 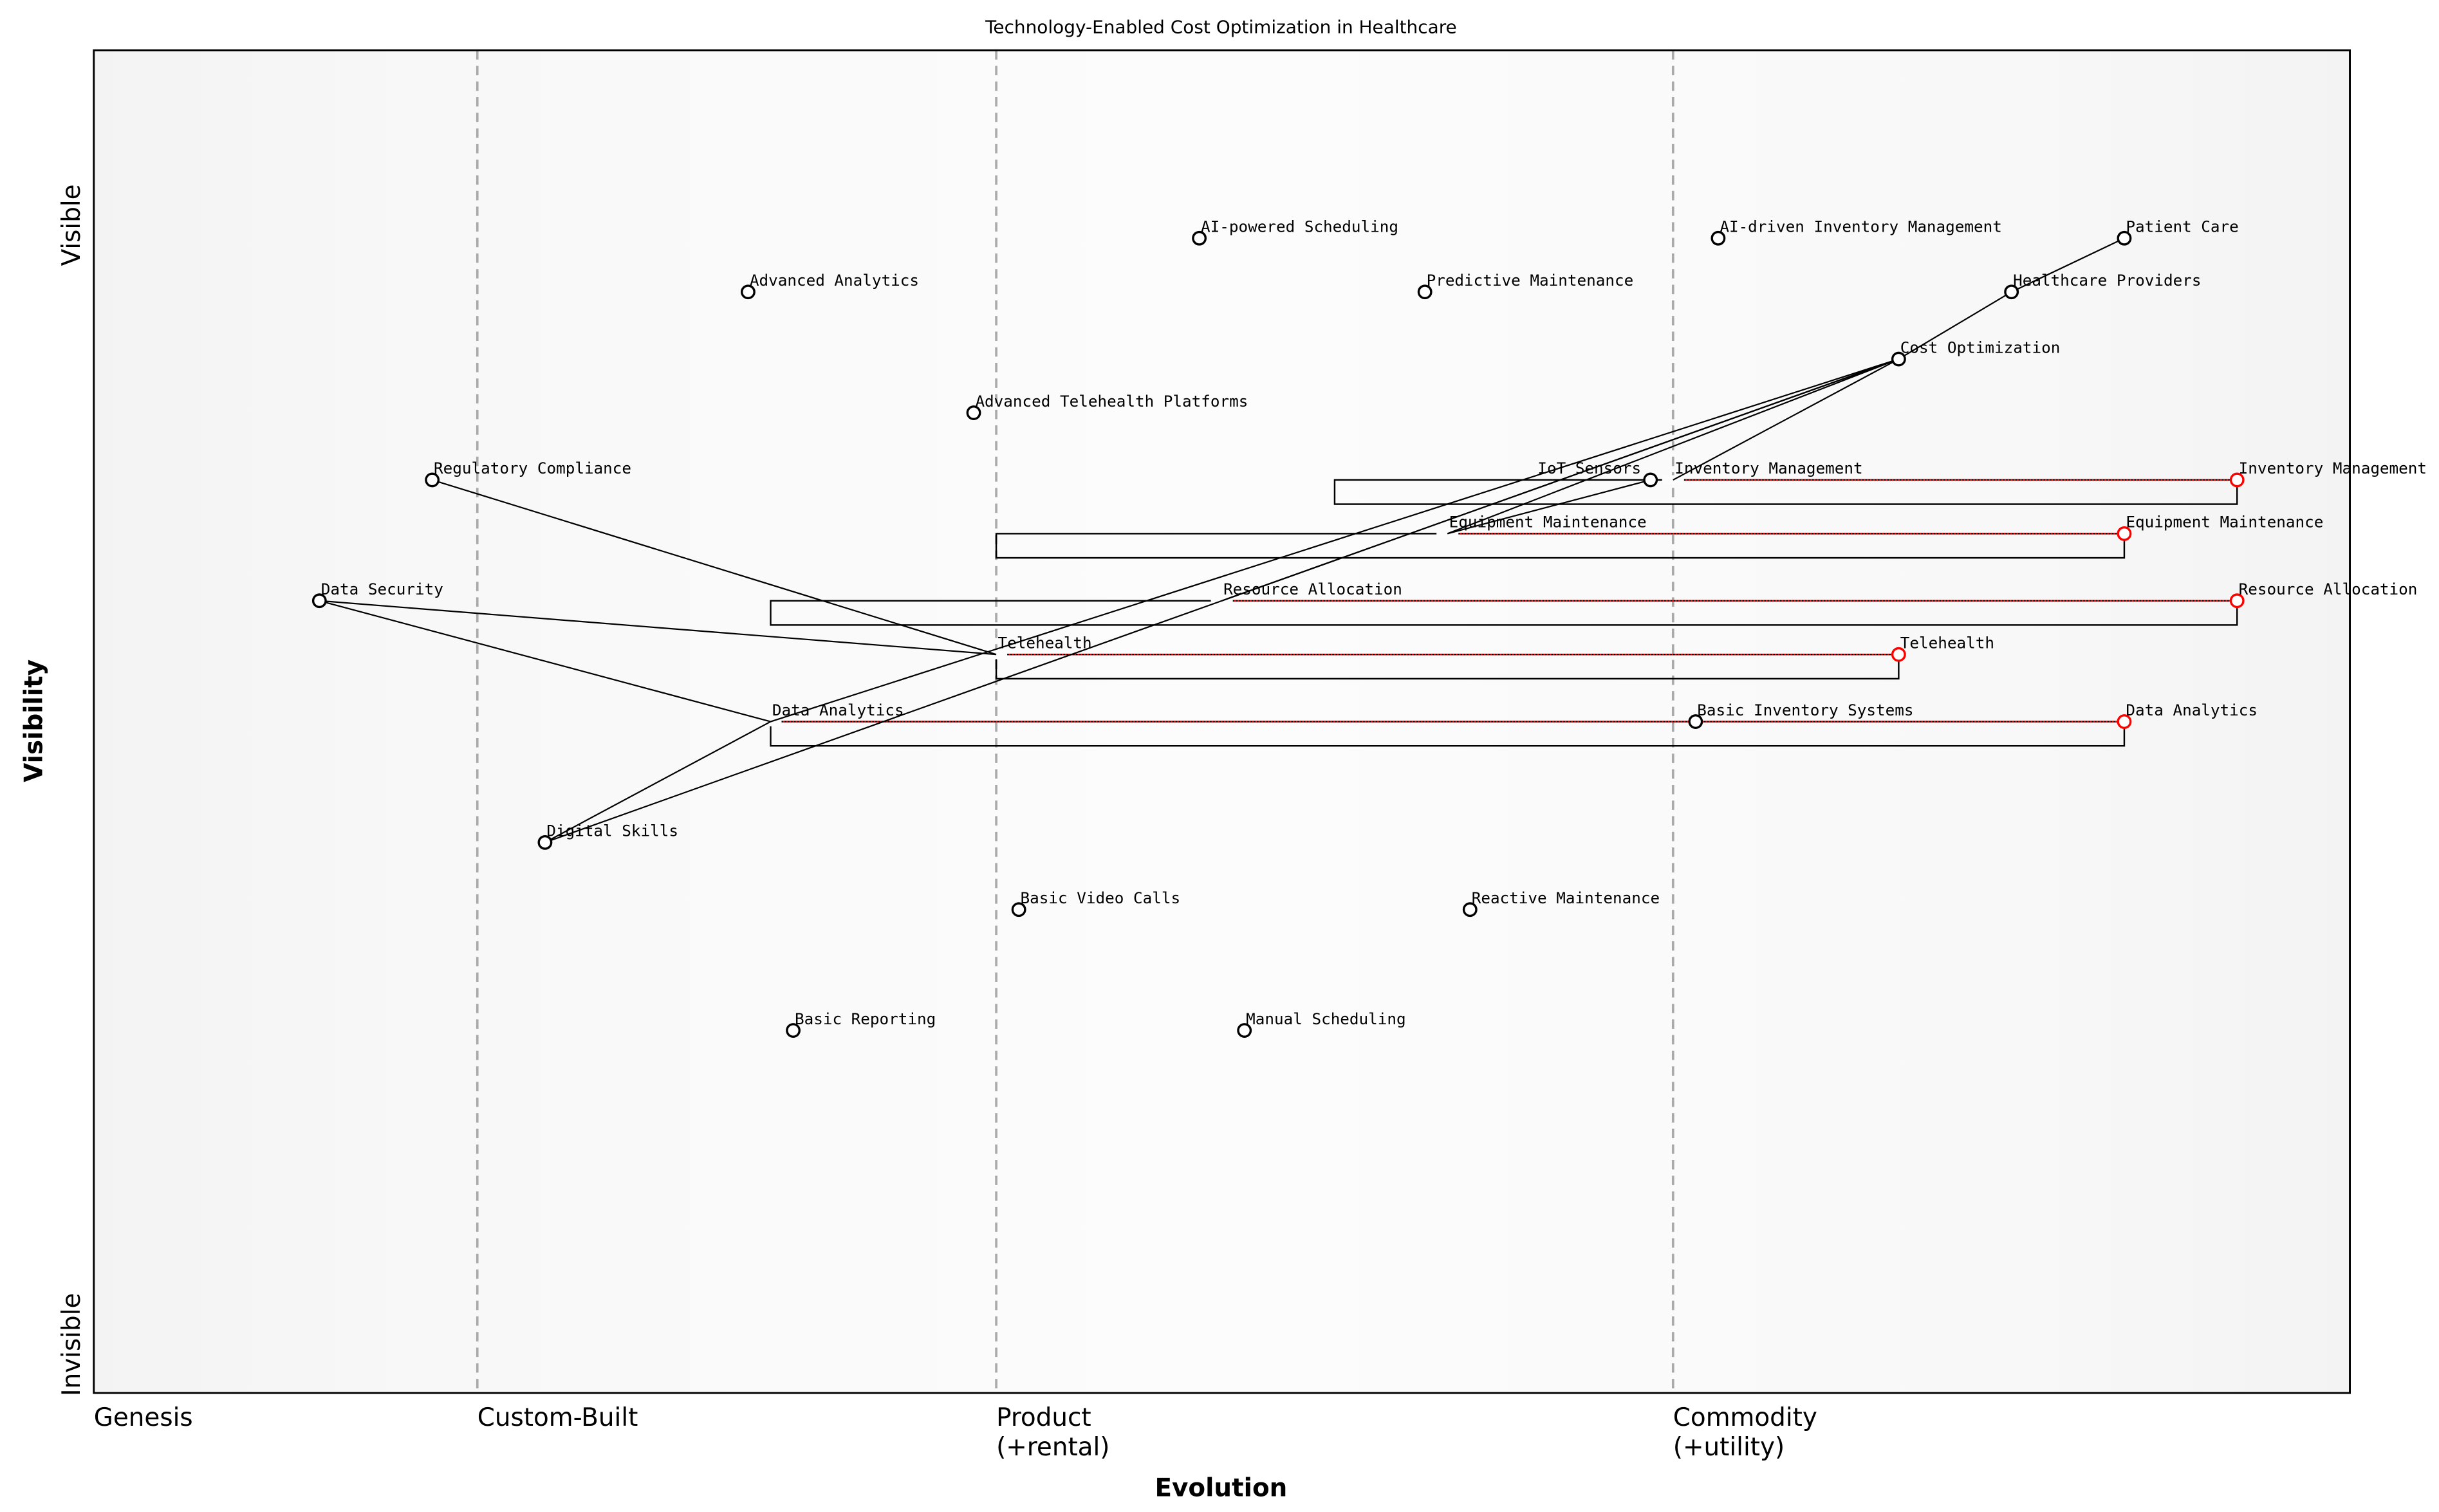 What do you see at coordinates (612, 831) in the screenshot?
I see `component-label-digital-skills: Digital Skills` at bounding box center [612, 831].